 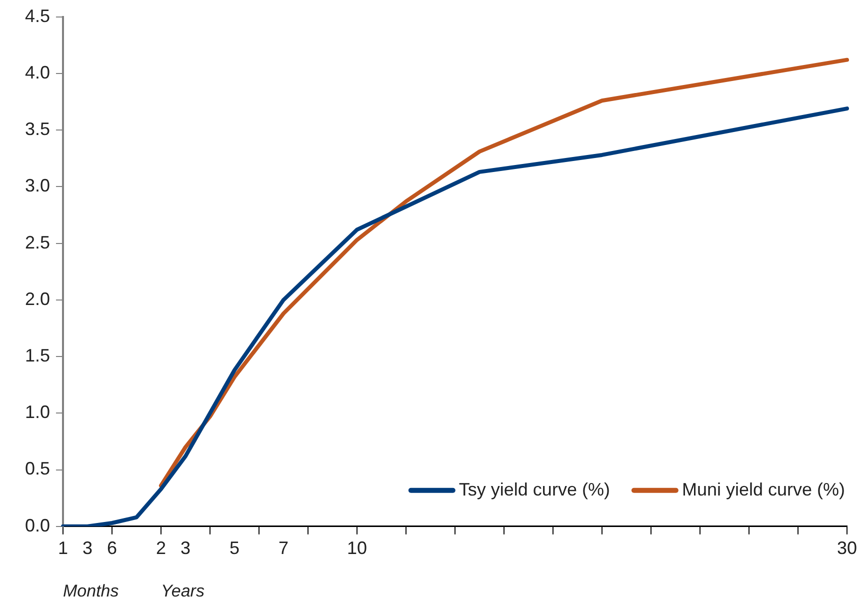 I want to click on legend-label: Tsy yield curve (%), so click(x=534, y=489).